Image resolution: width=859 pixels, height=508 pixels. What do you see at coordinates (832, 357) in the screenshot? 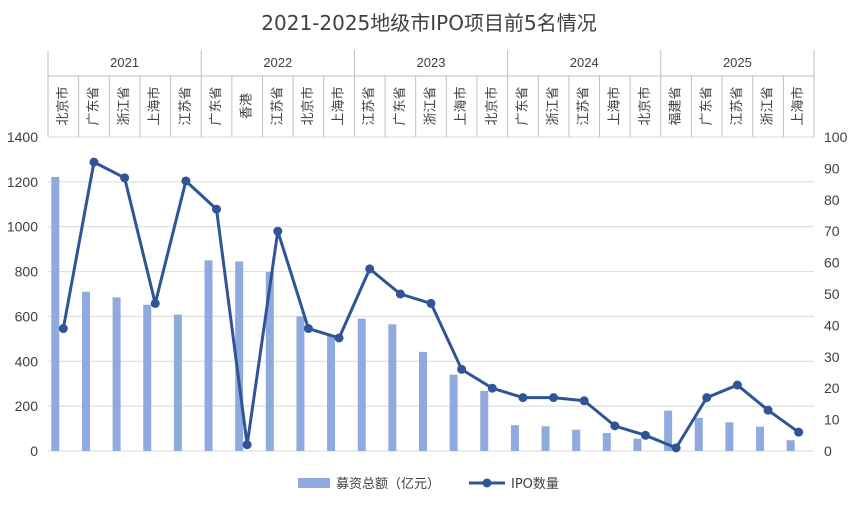
I see `right-tick-label: 30` at bounding box center [832, 357].